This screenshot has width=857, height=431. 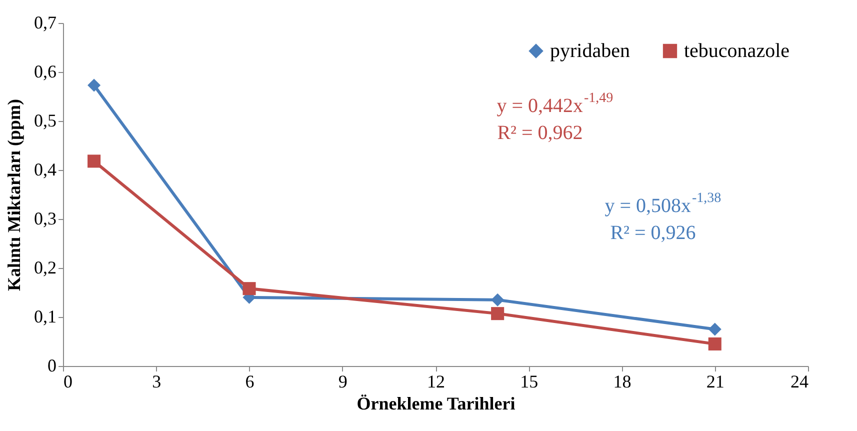 What do you see at coordinates (653, 233) in the screenshot?
I see `annotation: R² = 0,926` at bounding box center [653, 233].